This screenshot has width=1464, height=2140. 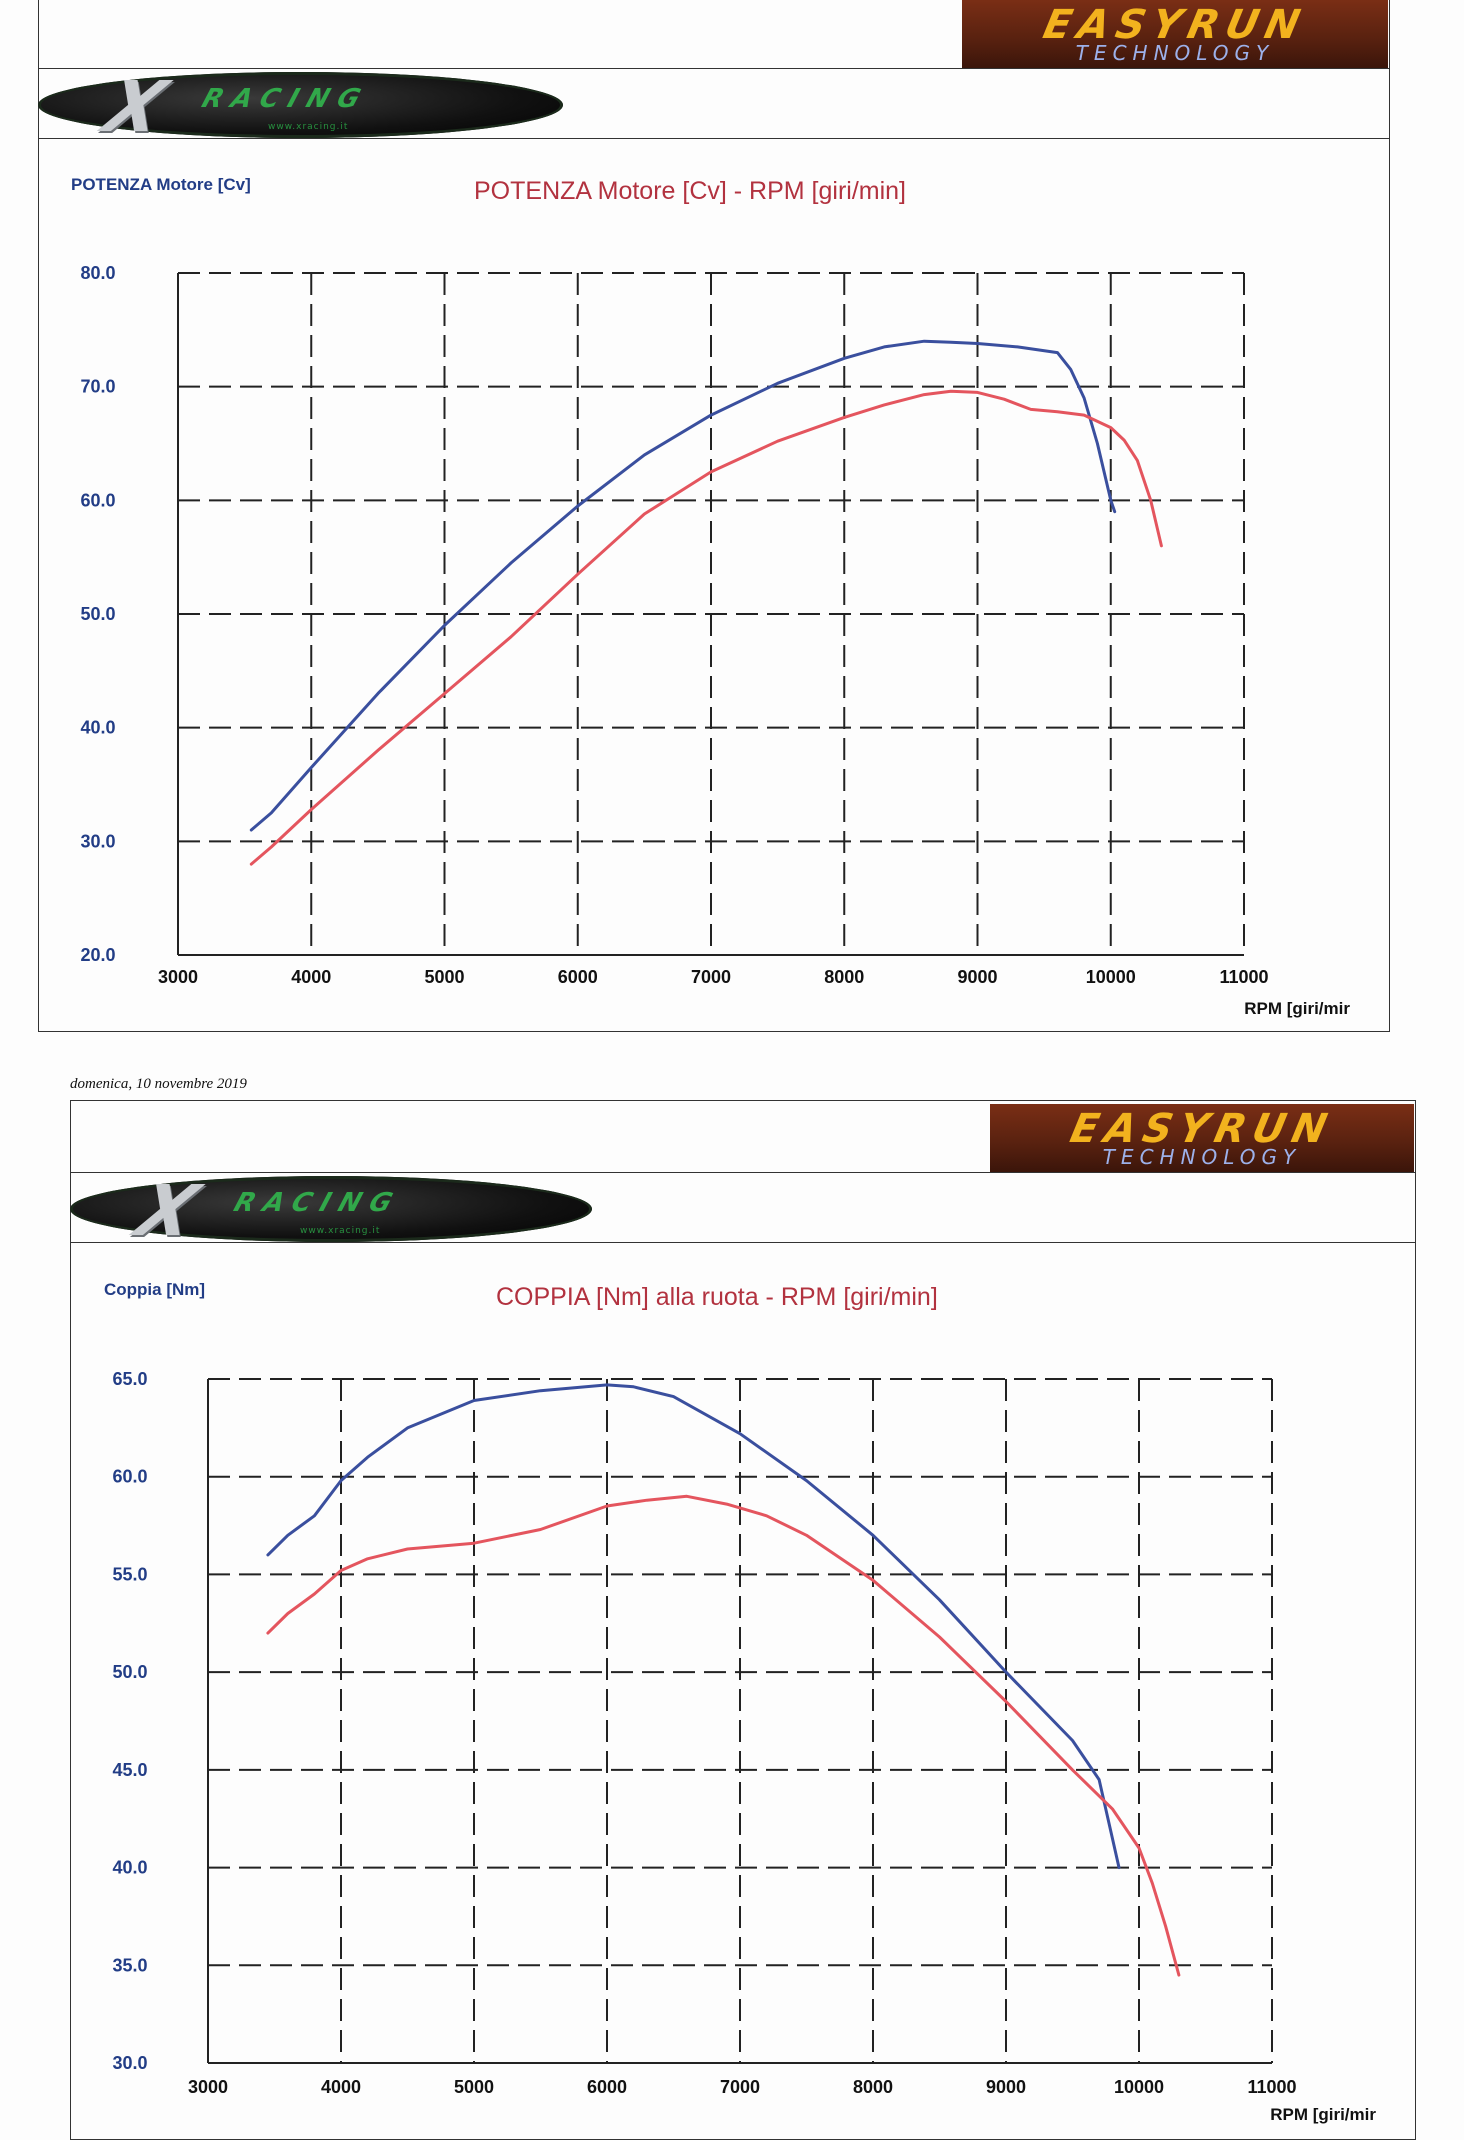 What do you see at coordinates (318, 1203) in the screenshot?
I see `xracing-brand-2: RACING` at bounding box center [318, 1203].